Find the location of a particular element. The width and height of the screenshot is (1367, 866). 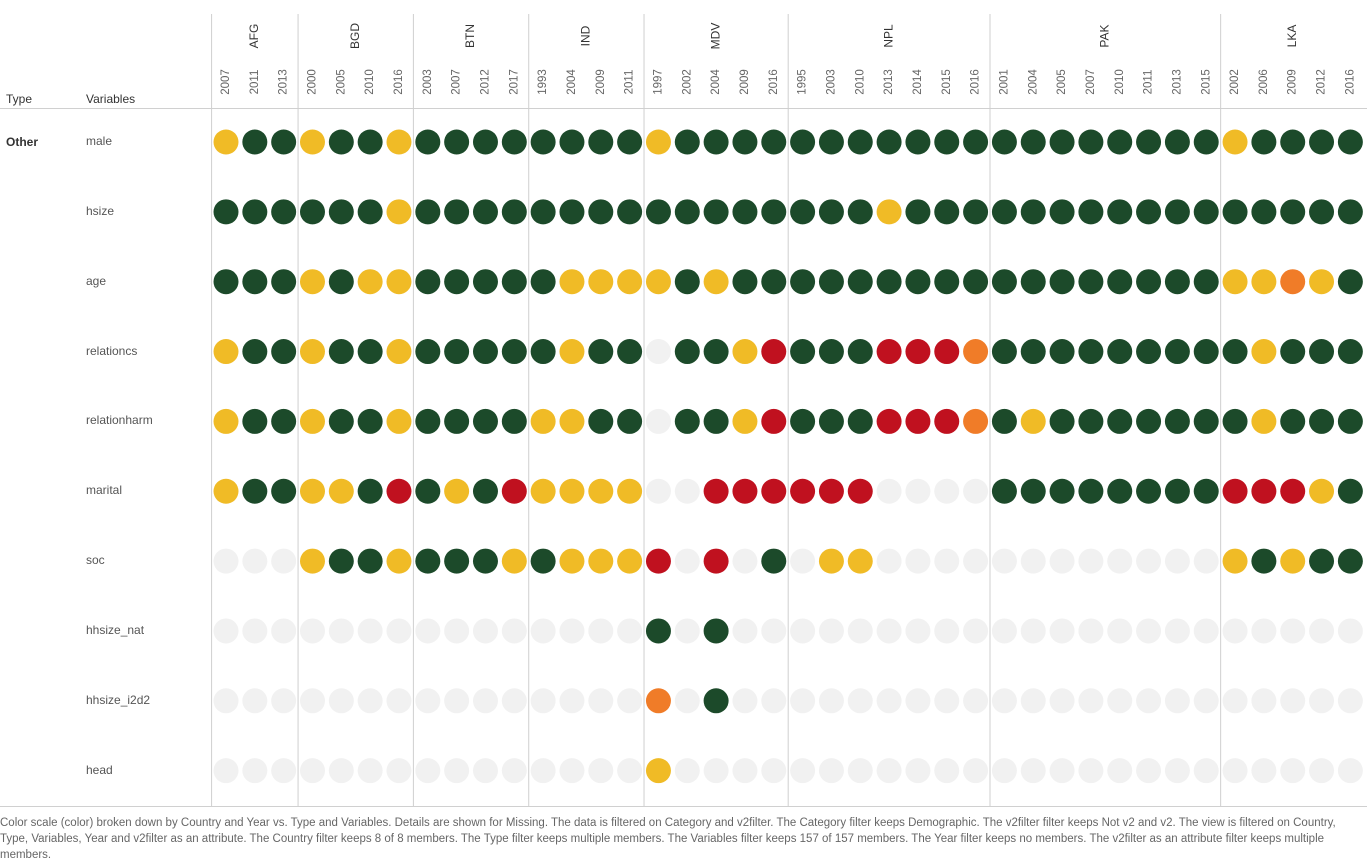

variables-header: Variables is located at coordinates (111, 99).